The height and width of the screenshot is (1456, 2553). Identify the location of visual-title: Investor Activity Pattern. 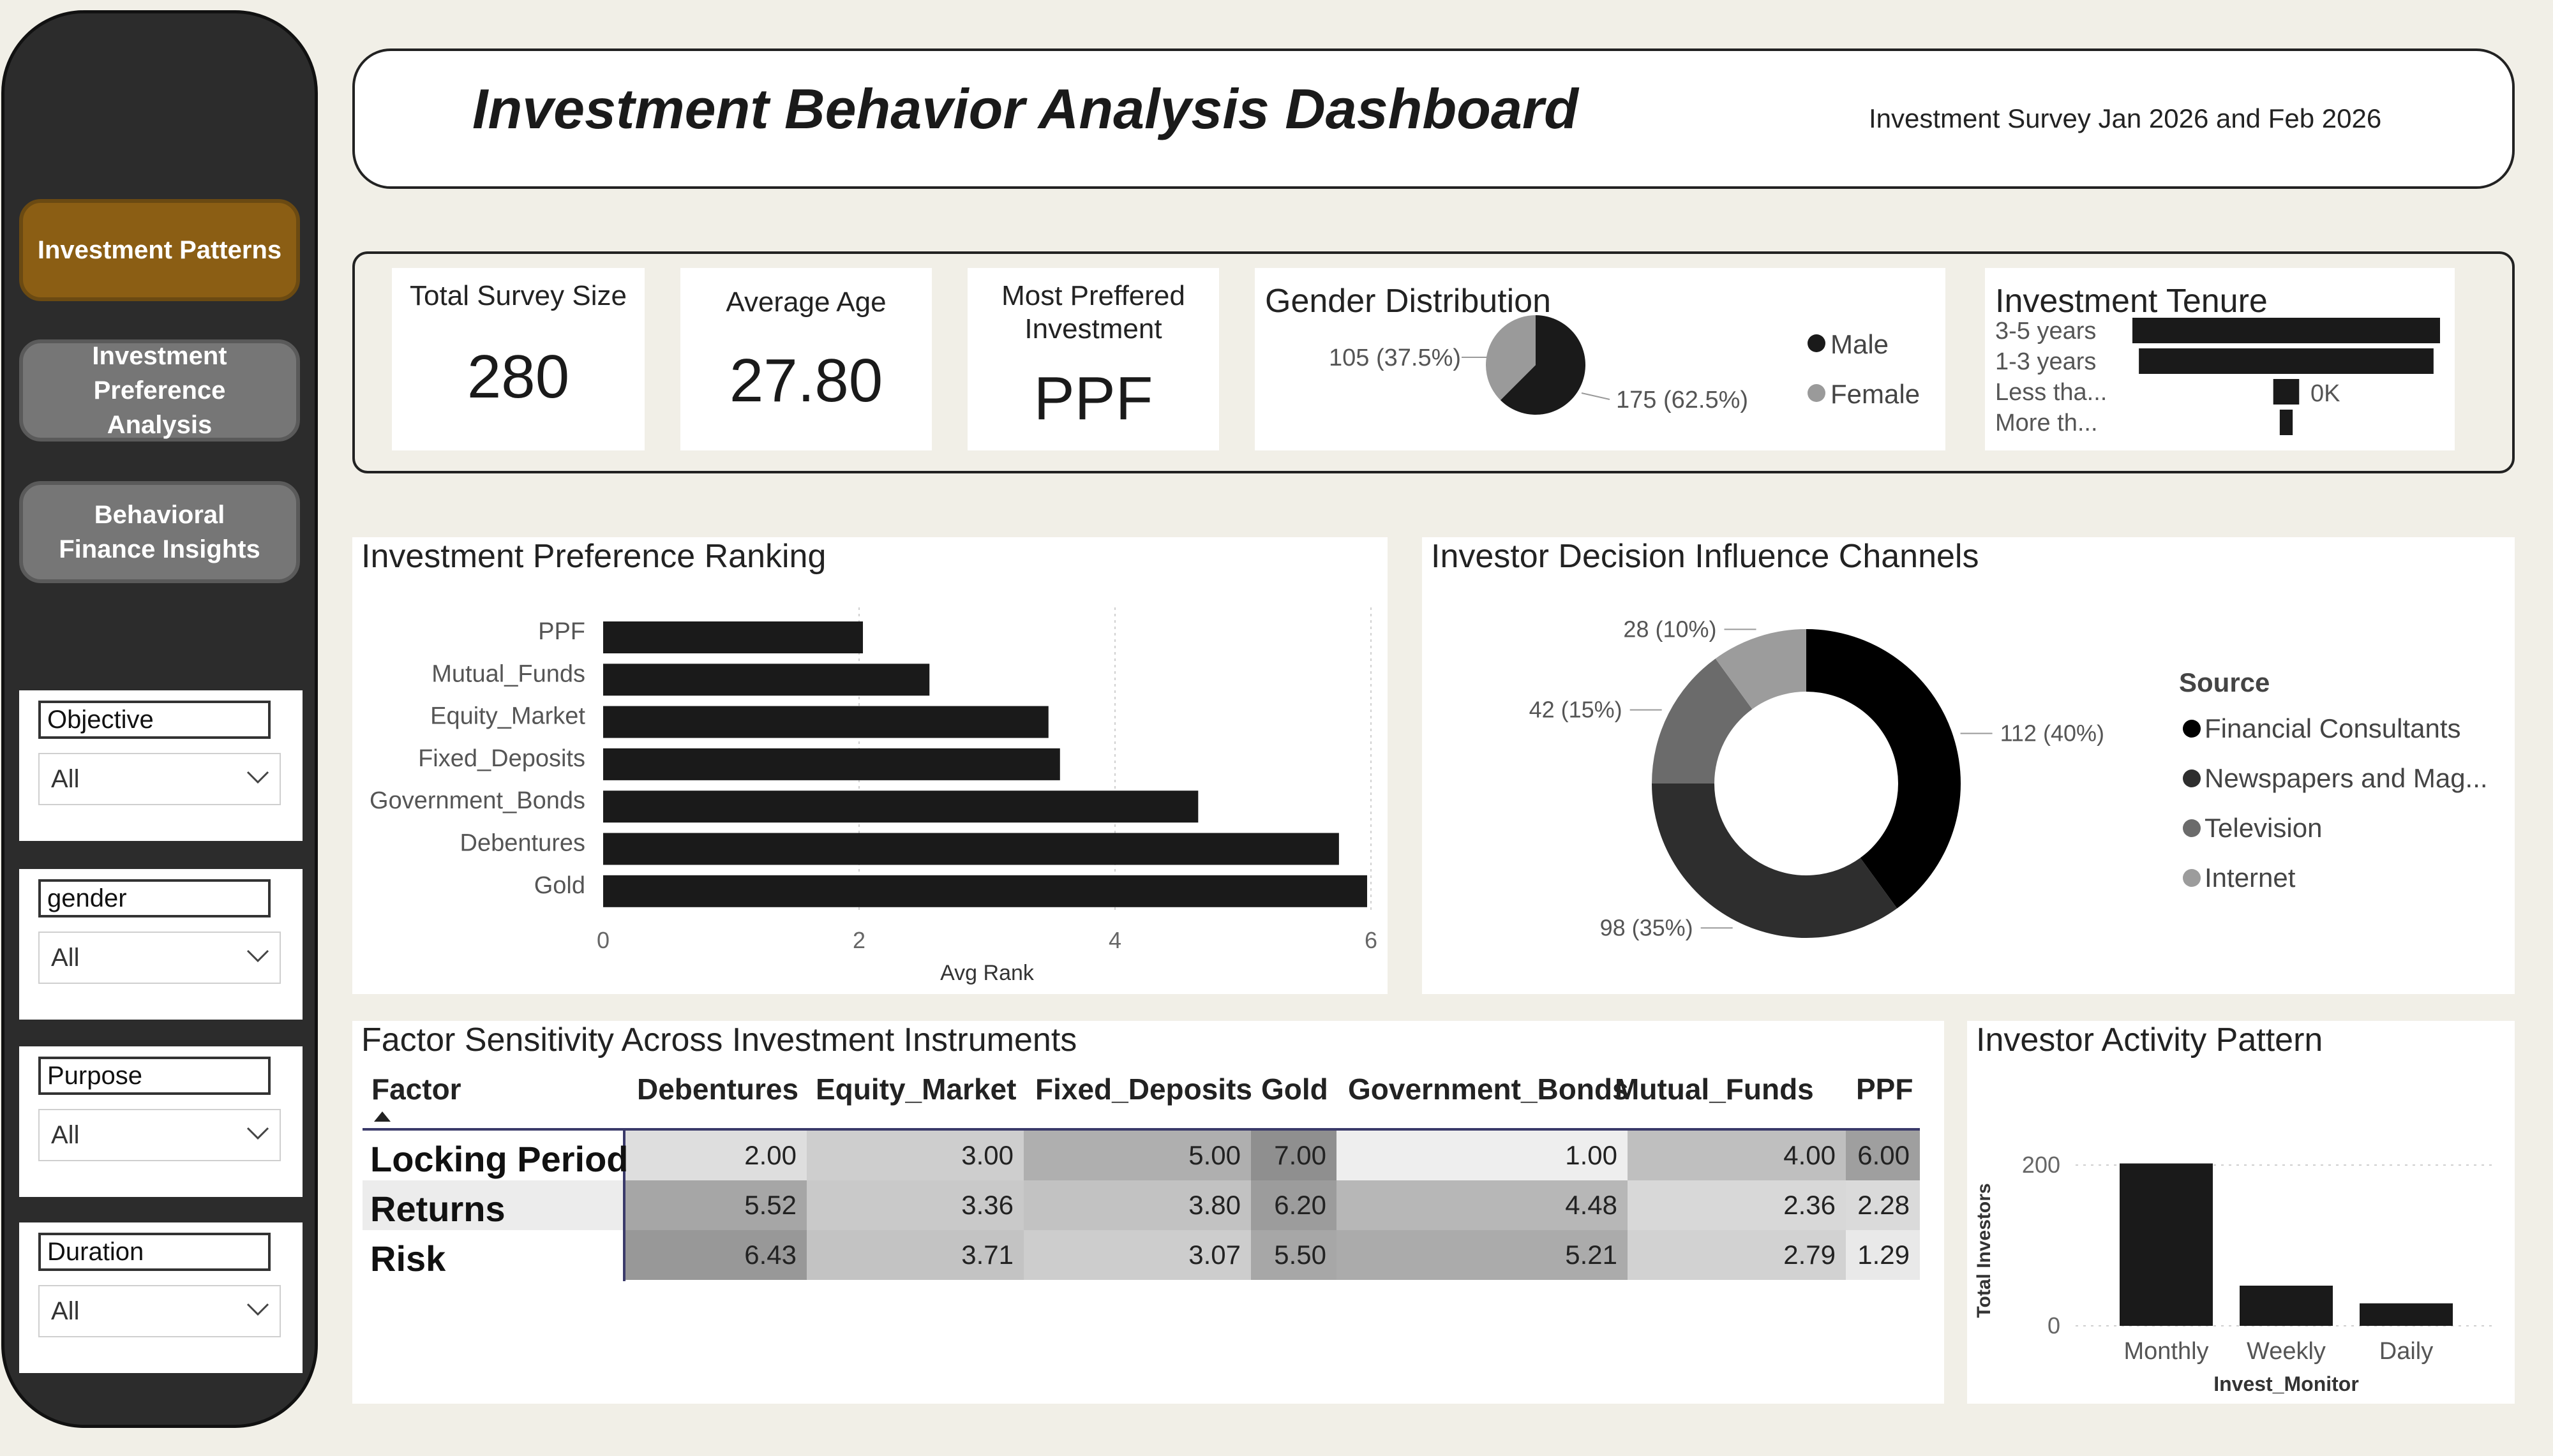
(2149, 1040).